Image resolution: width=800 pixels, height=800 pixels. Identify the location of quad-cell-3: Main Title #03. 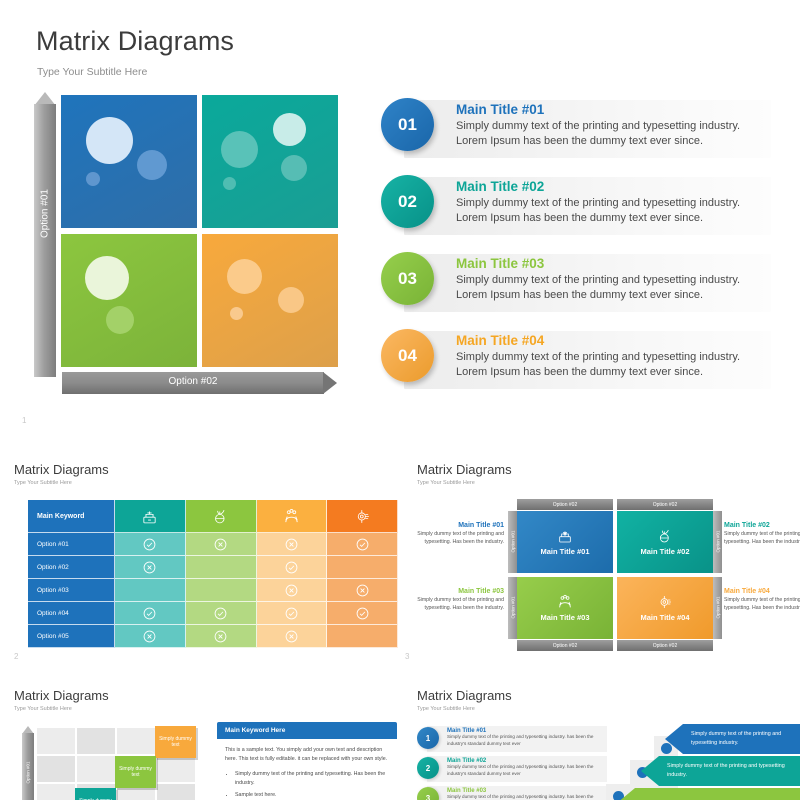
(565, 608).